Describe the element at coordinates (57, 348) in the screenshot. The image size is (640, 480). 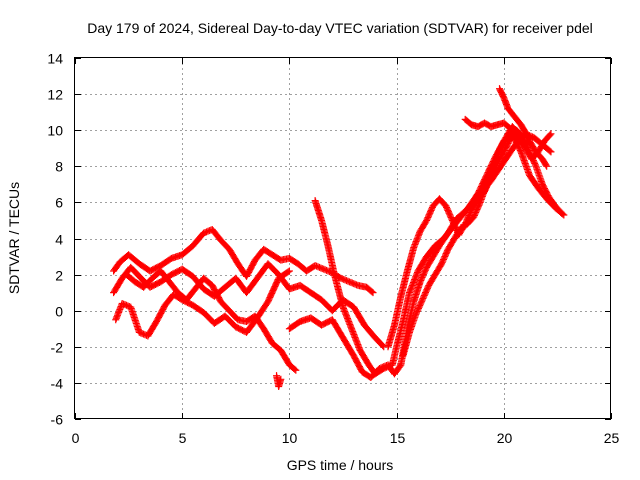
I see `y-tick-label: -2` at that location.